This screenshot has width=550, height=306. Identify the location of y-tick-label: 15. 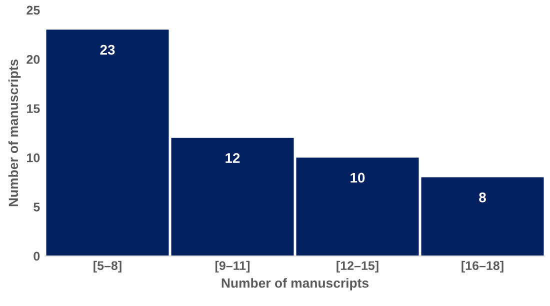
(33, 109).